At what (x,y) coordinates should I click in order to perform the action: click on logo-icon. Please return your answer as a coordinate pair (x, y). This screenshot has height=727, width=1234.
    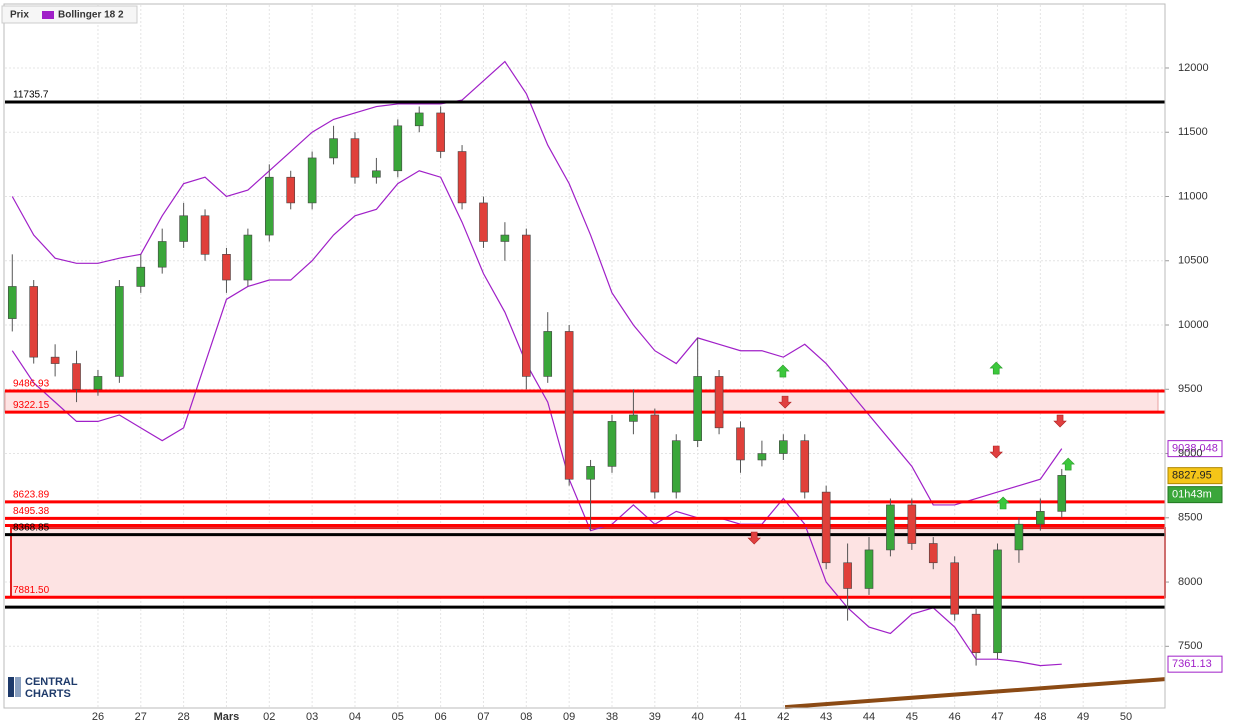
    Looking at the image, I should click on (18, 687).